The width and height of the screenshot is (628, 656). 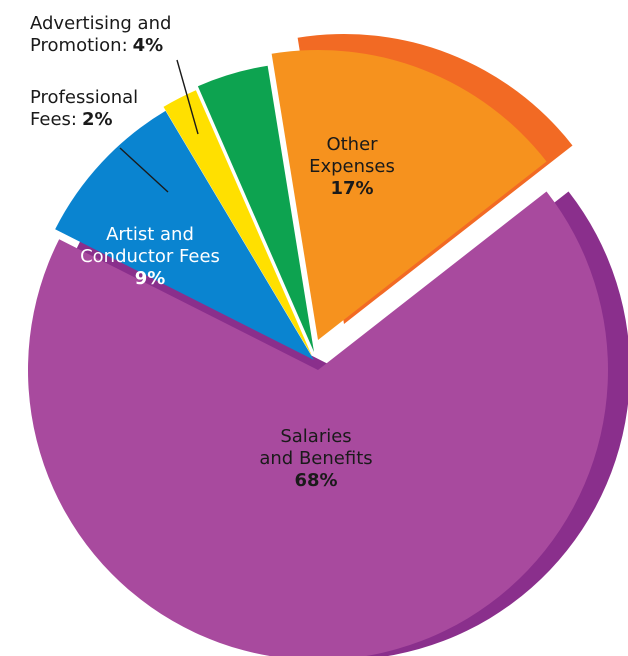 I want to click on slice-label-line: Conductor Fees, so click(x=150, y=256).